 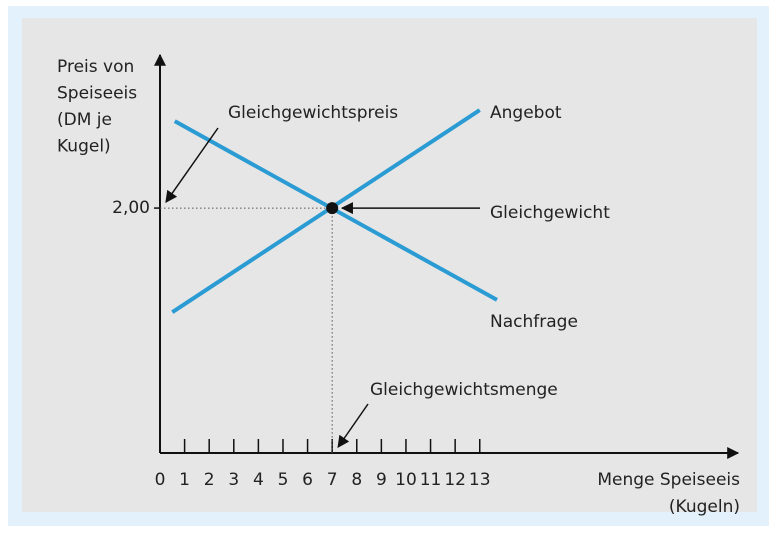 What do you see at coordinates (406, 480) in the screenshot?
I see `x-tick-label: 10` at bounding box center [406, 480].